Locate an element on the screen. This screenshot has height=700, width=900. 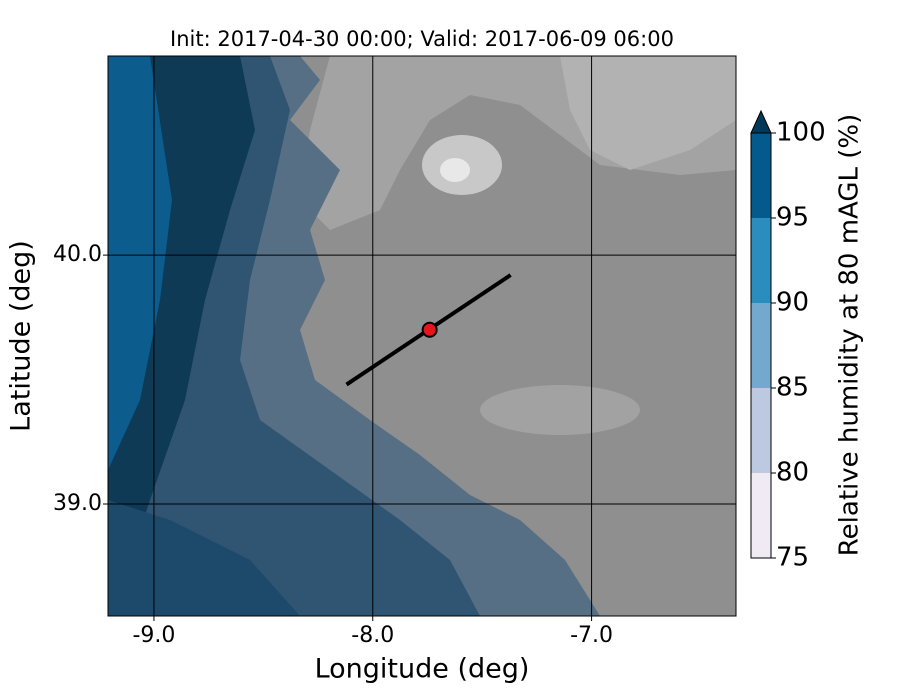
colorbar-tick-label: 80 is located at coordinates (792, 473).